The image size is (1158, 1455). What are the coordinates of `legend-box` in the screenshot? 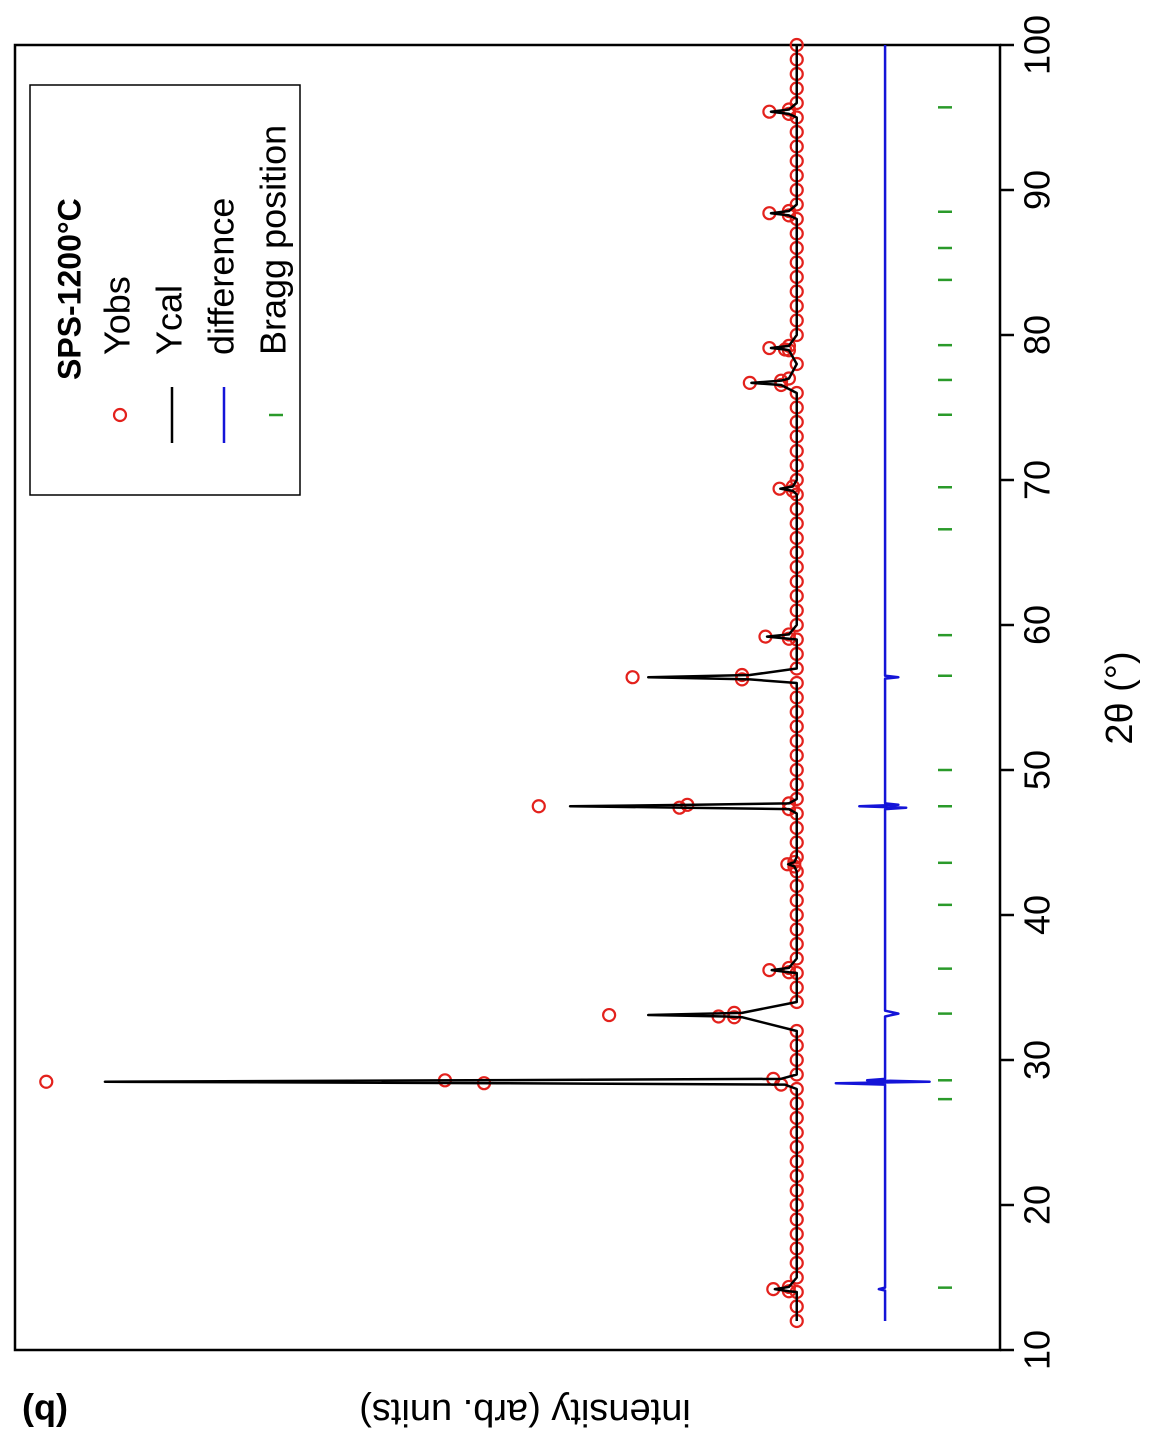 It's located at (165, 290).